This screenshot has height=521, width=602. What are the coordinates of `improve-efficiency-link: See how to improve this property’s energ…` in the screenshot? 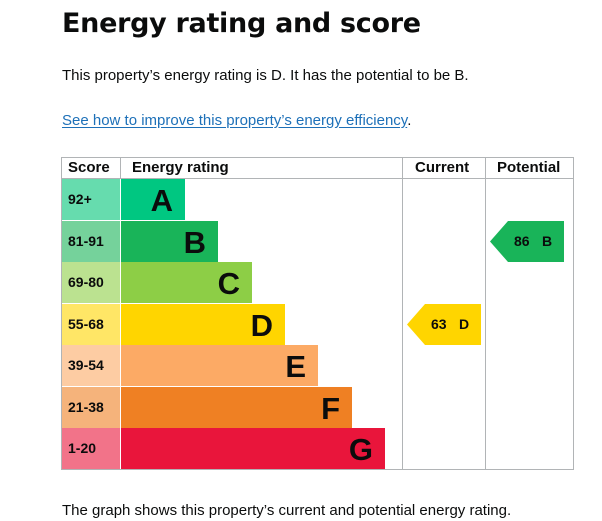 It's located at (235, 120).